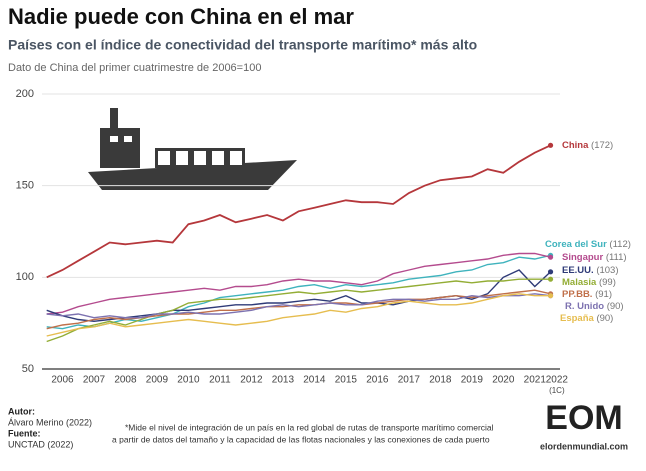  Describe the element at coordinates (584, 306) in the screenshot. I see `legend-name: R. Unido` at that location.